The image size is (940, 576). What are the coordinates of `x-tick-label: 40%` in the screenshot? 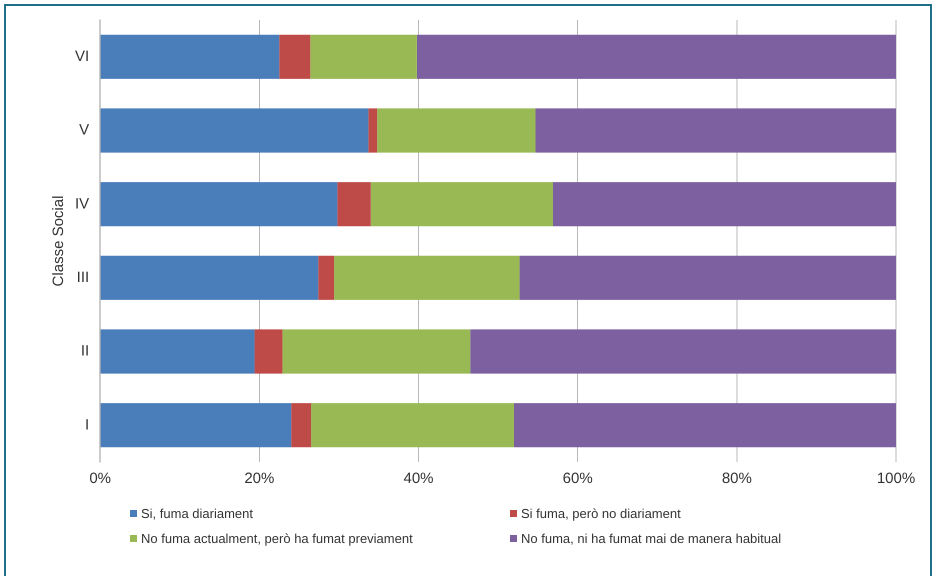 It's located at (418, 479).